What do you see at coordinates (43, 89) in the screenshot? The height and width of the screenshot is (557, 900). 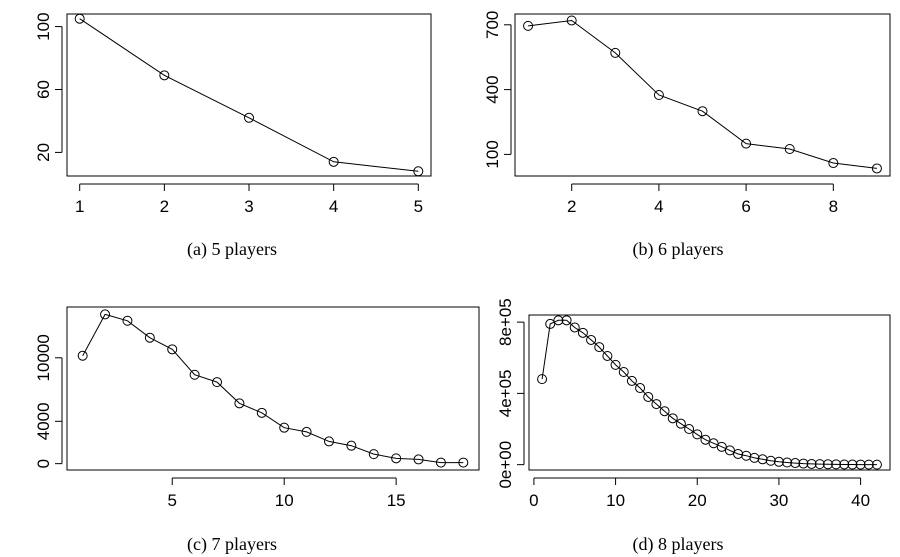 I see `y-tick-label: 60` at bounding box center [43, 89].